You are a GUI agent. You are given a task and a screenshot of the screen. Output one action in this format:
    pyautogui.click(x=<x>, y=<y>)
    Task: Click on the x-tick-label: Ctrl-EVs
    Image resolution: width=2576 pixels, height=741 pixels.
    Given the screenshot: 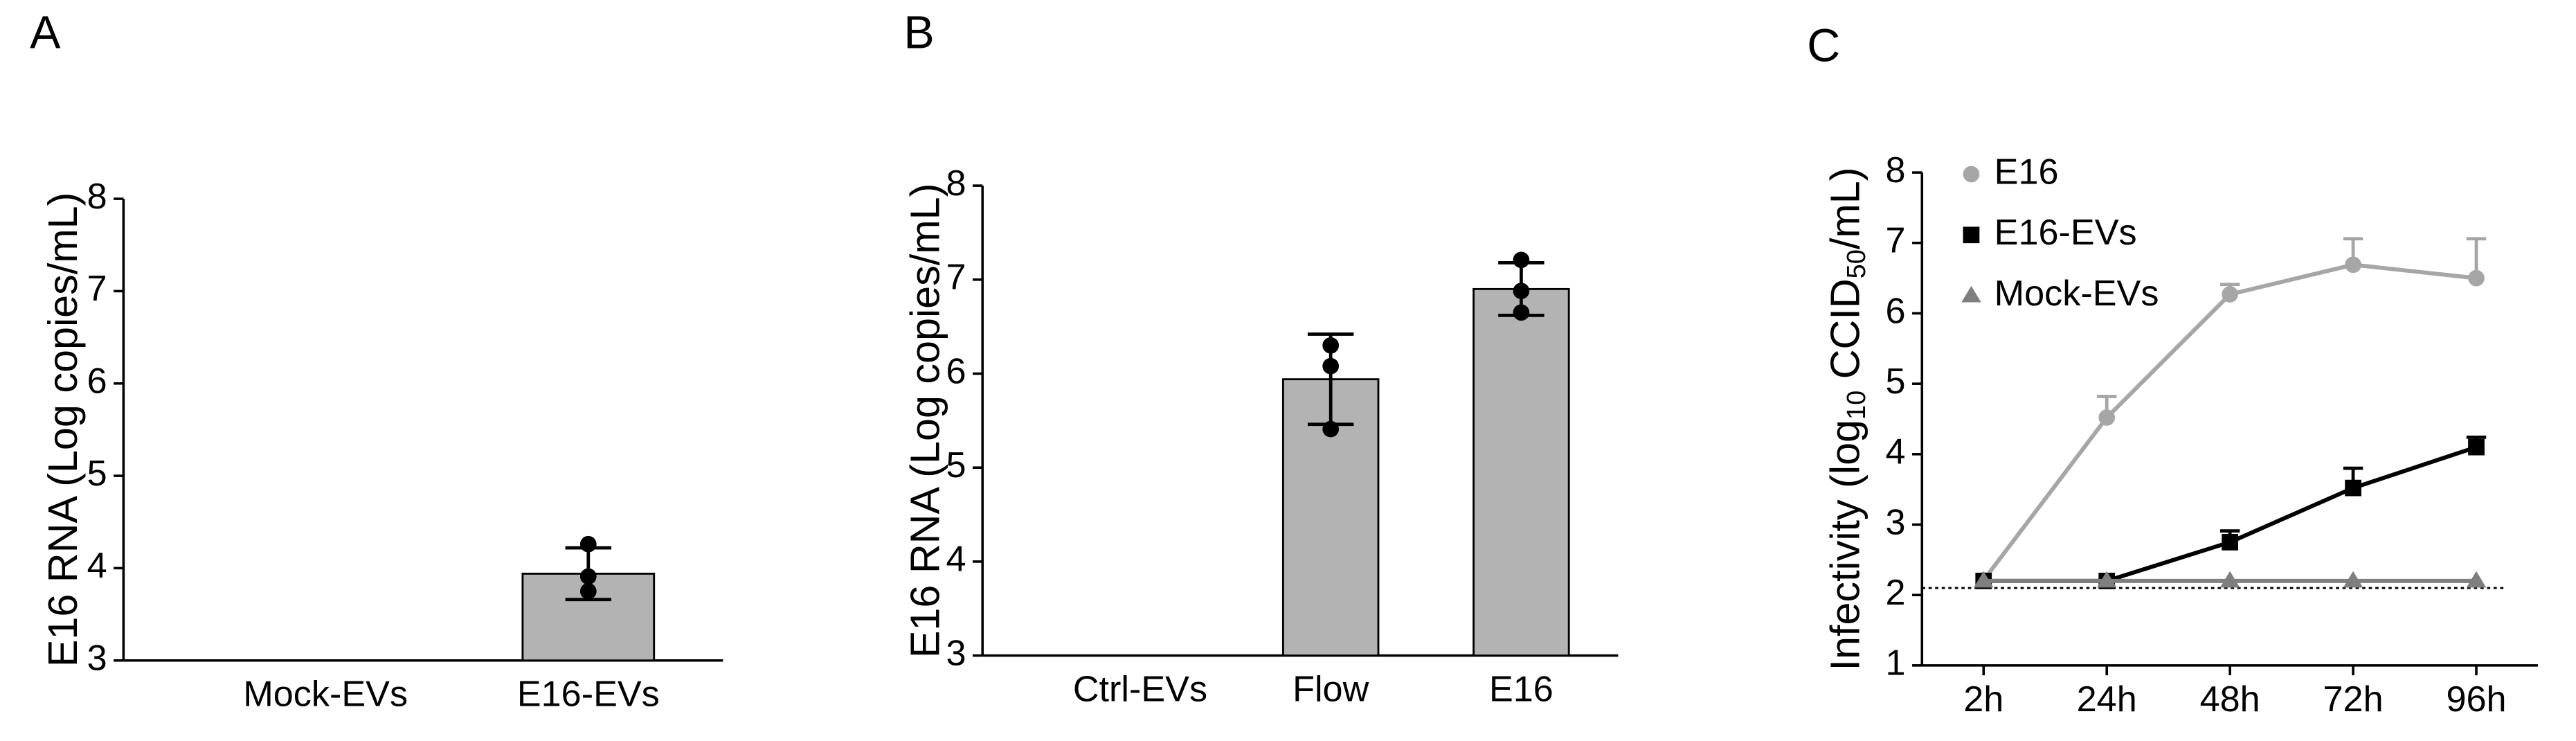 What is the action you would take?
    pyautogui.click(x=1140, y=690)
    